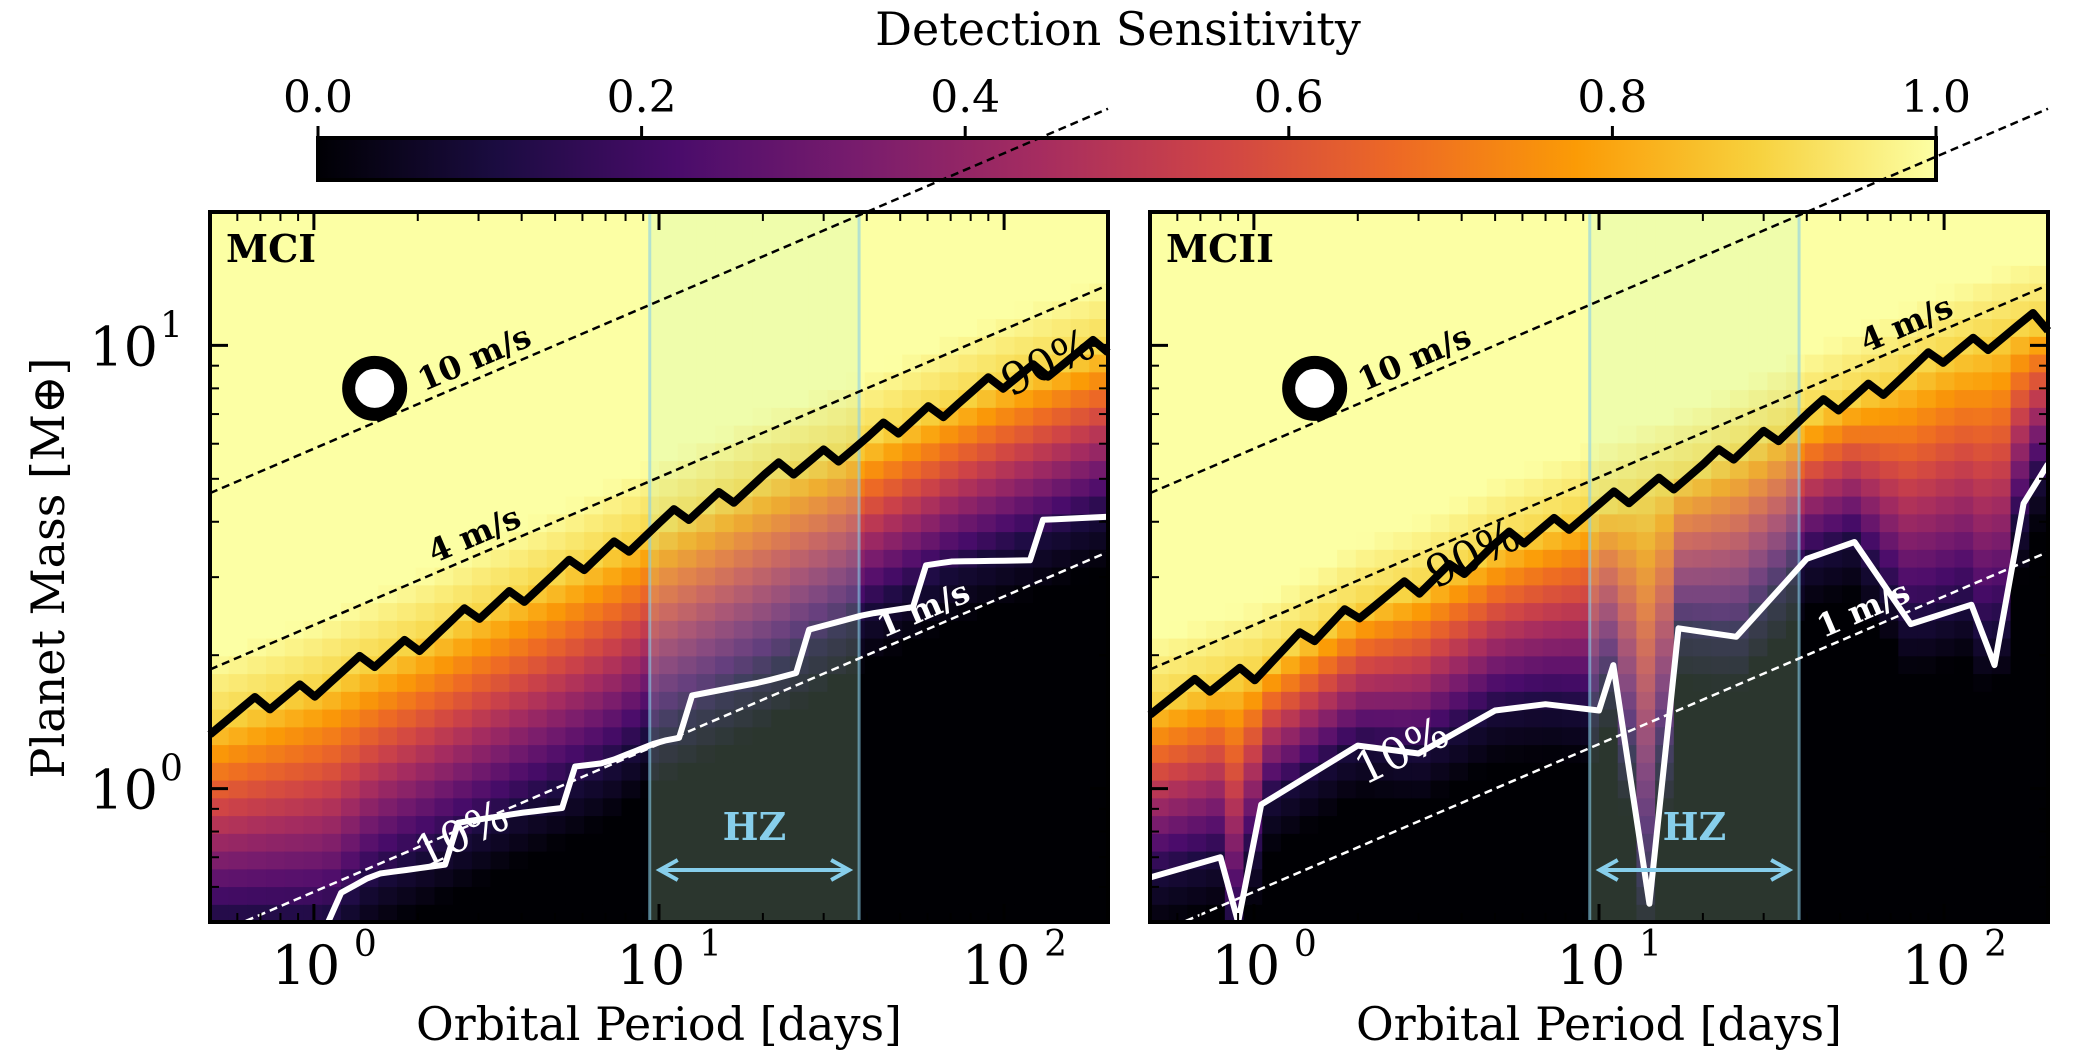  I want to click on x-axis-label: Orbital Period [days], so click(659, 1023).